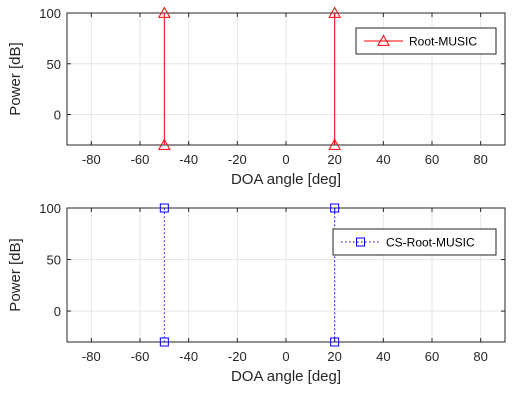  What do you see at coordinates (443, 42) in the screenshot?
I see `legend-entry-label: Root-MUSIC` at bounding box center [443, 42].